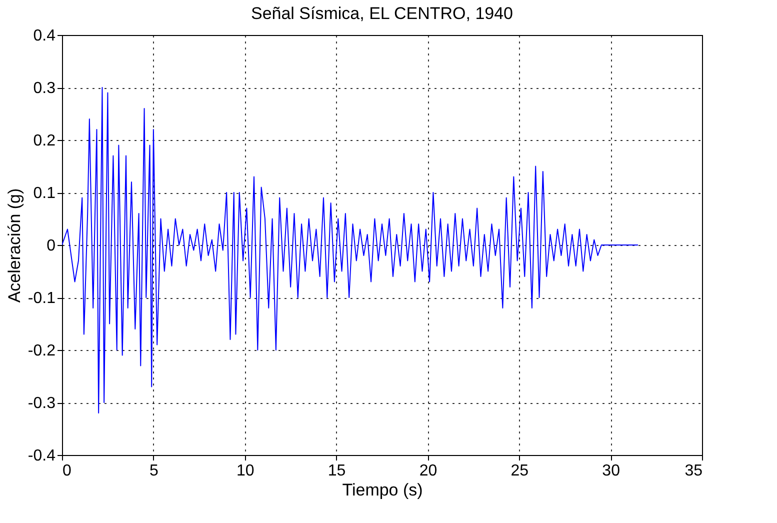  What do you see at coordinates (44, 88) in the screenshot?
I see `y-tick-label: 0.3` at bounding box center [44, 88].